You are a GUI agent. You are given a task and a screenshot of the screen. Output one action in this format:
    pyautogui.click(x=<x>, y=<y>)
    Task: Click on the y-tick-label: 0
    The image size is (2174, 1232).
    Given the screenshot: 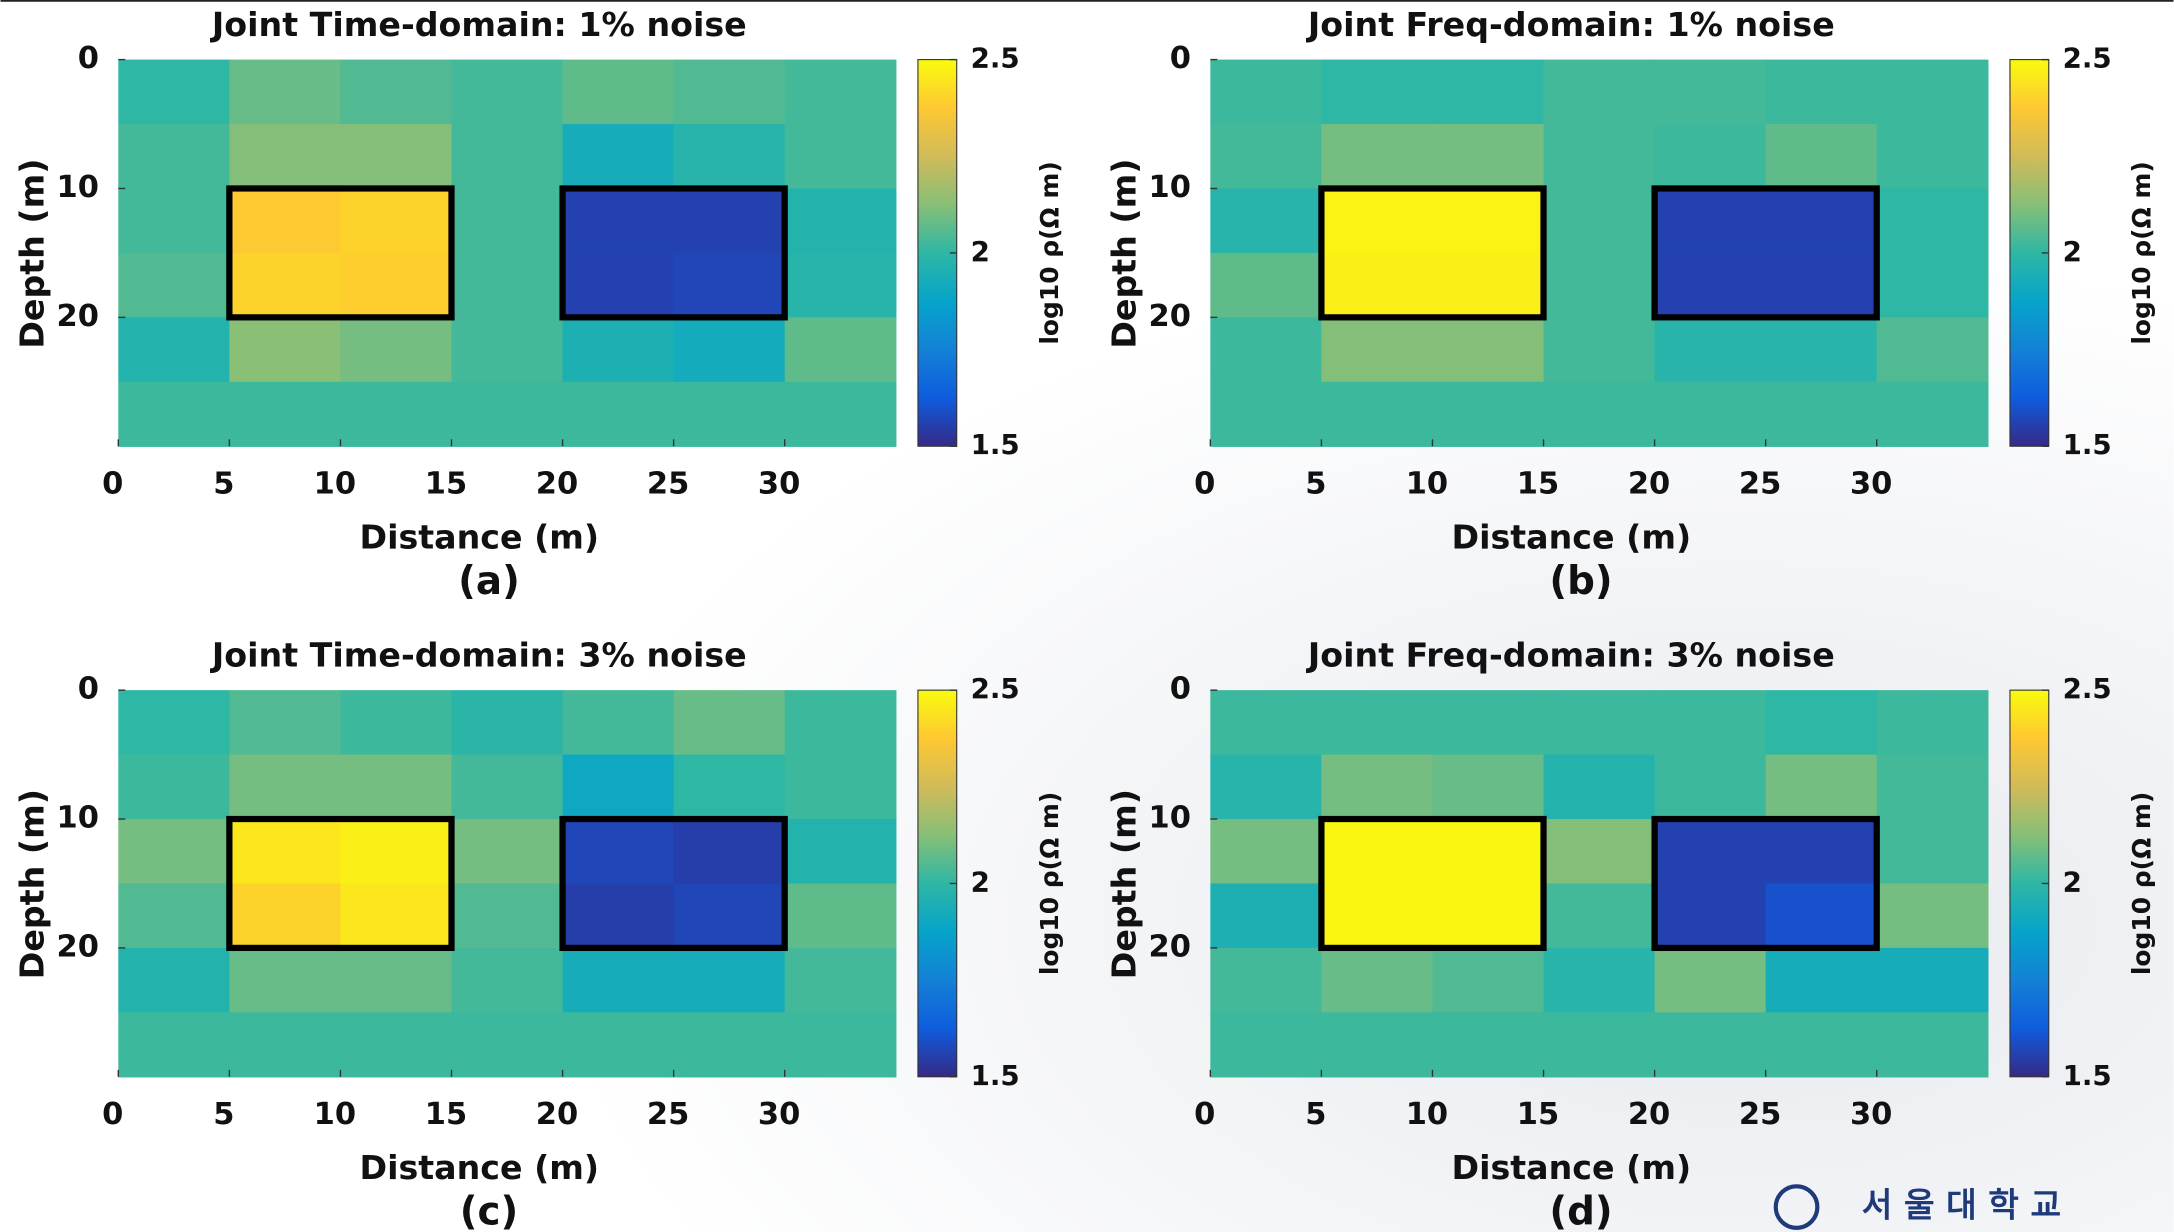 What is the action you would take?
    pyautogui.click(x=1180, y=689)
    